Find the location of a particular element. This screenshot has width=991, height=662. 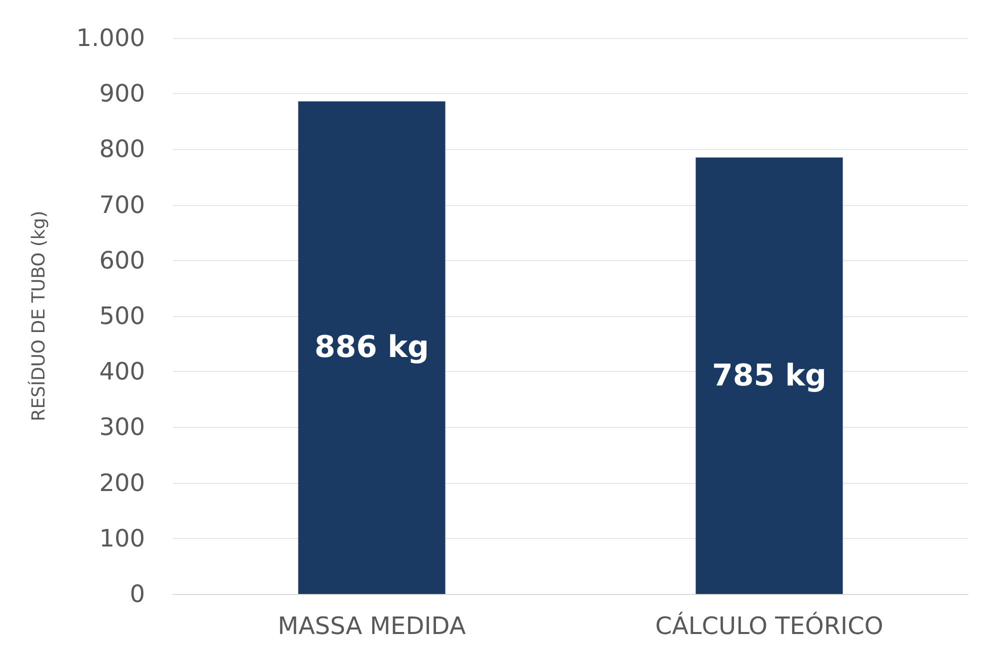

y-axis-title: RESÍDUO DE TUBO (kg) is located at coordinates (39, 316).